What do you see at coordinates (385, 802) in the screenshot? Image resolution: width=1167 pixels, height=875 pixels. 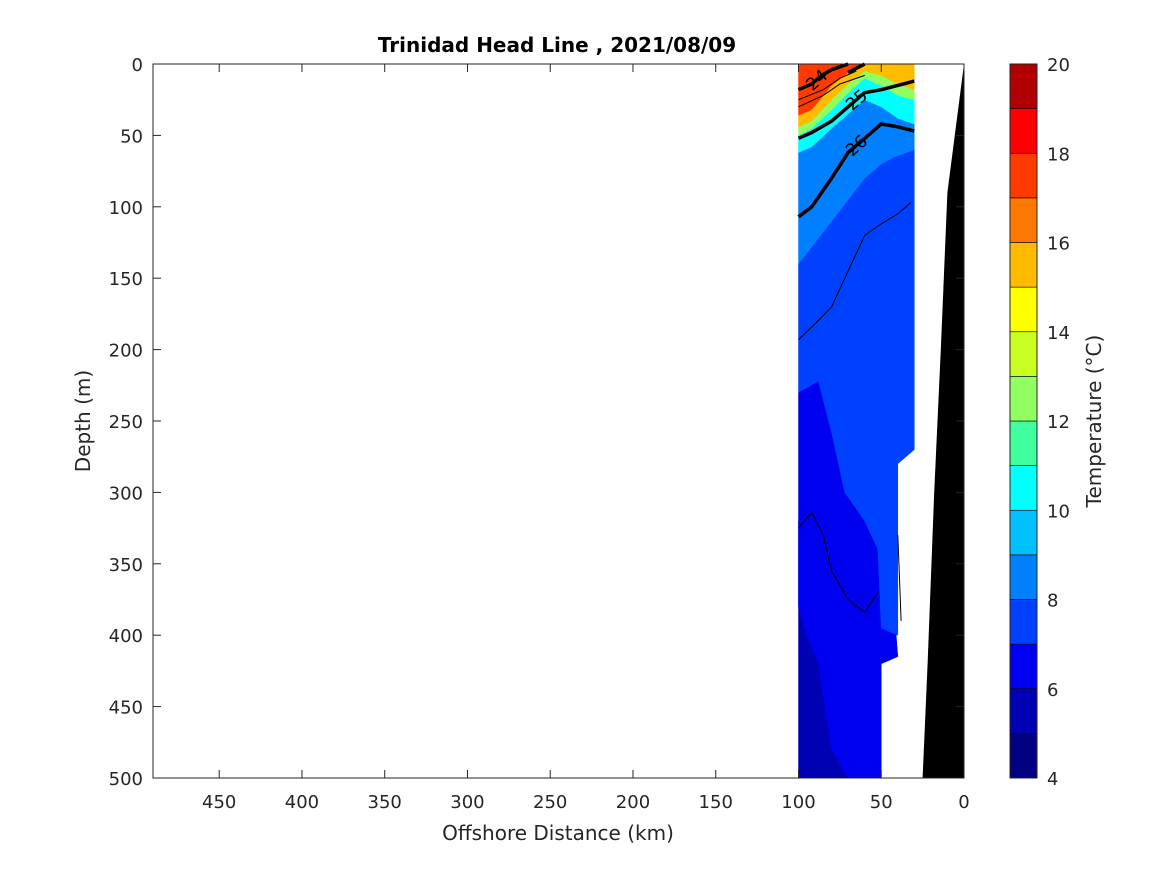 I see `x-tick-label: 350` at bounding box center [385, 802].